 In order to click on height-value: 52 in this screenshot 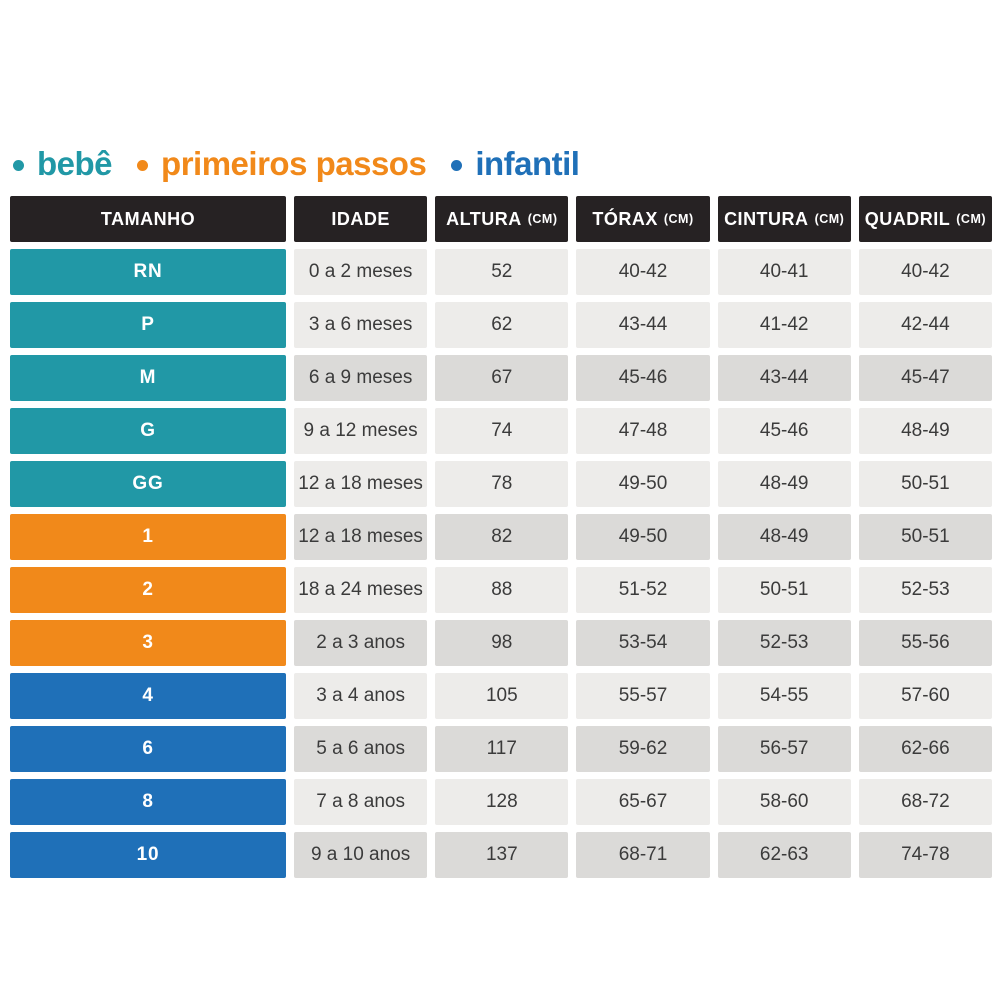, I will do `click(502, 271)`.